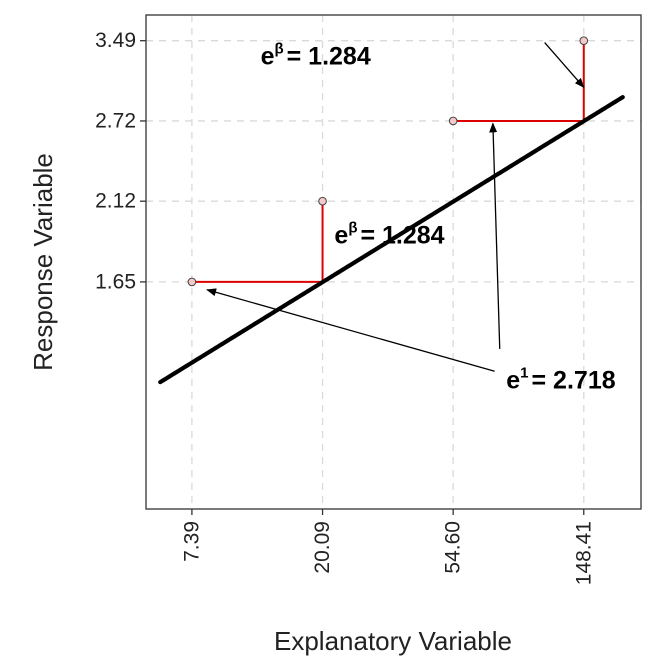 The width and height of the screenshot is (672, 672). Describe the element at coordinates (387, 547) in the screenshot. I see `x-axis: 7.39 20.09 54.60 148.41` at that location.